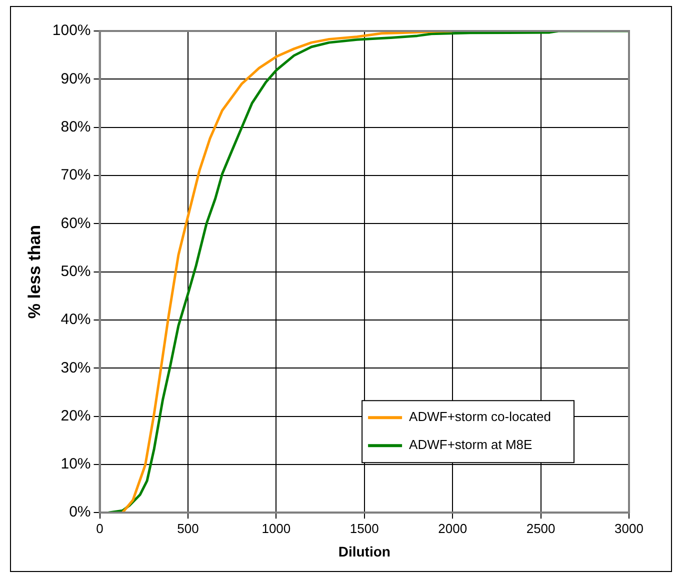  I want to click on y-tick-label: 10%, so click(75, 464).